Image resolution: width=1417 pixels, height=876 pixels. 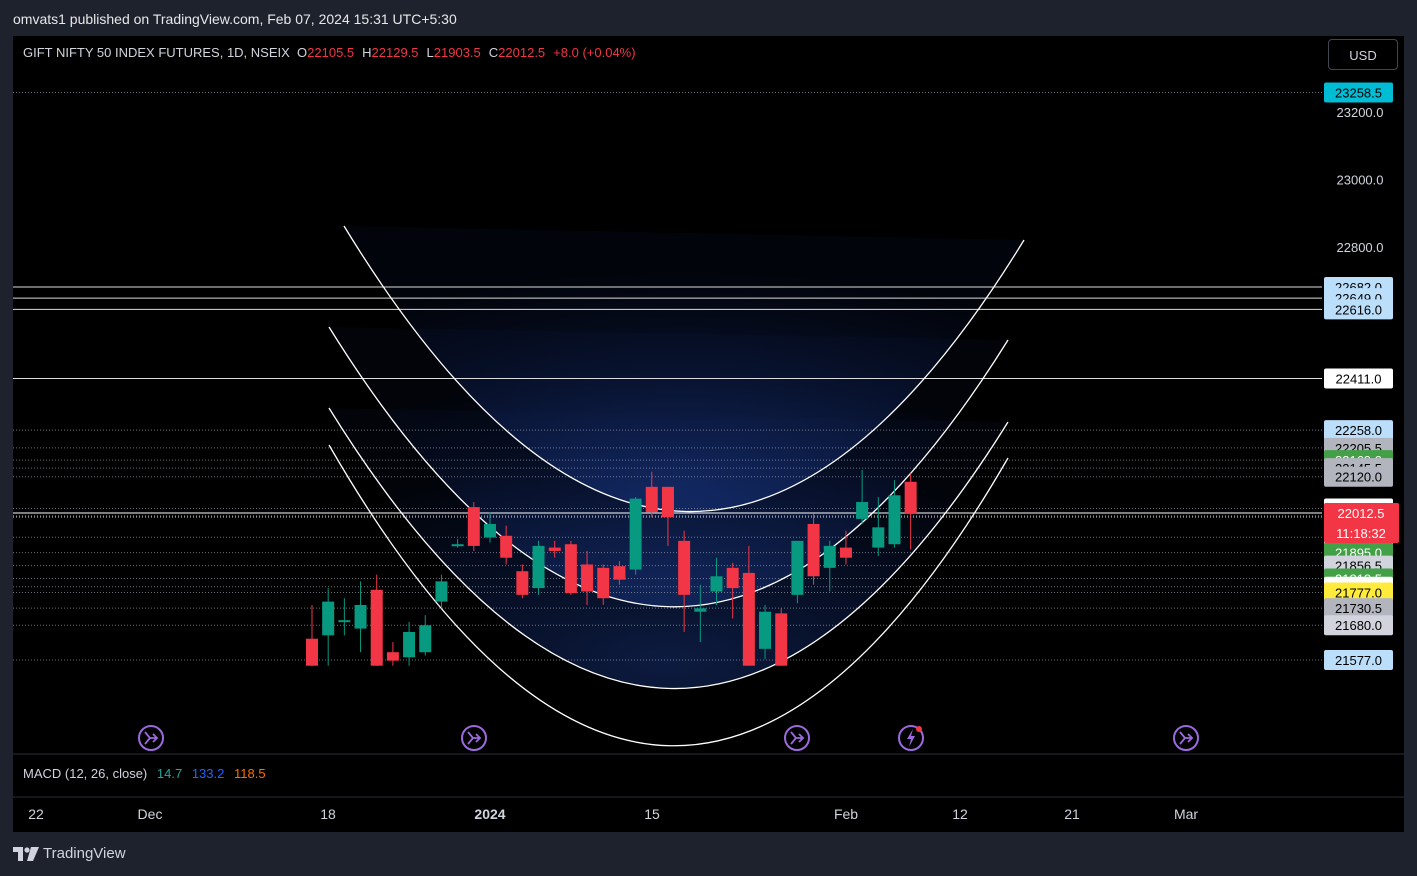 I want to click on price-label-badge: 22411.0, so click(x=1358, y=378).